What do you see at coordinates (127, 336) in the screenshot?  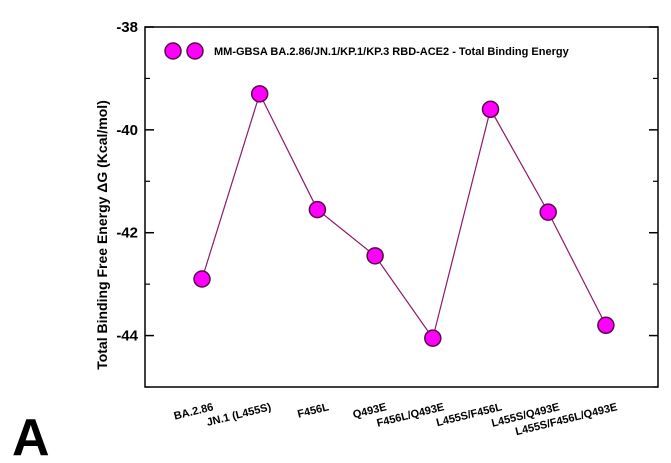 I see `y-tick-label: -44` at bounding box center [127, 336].